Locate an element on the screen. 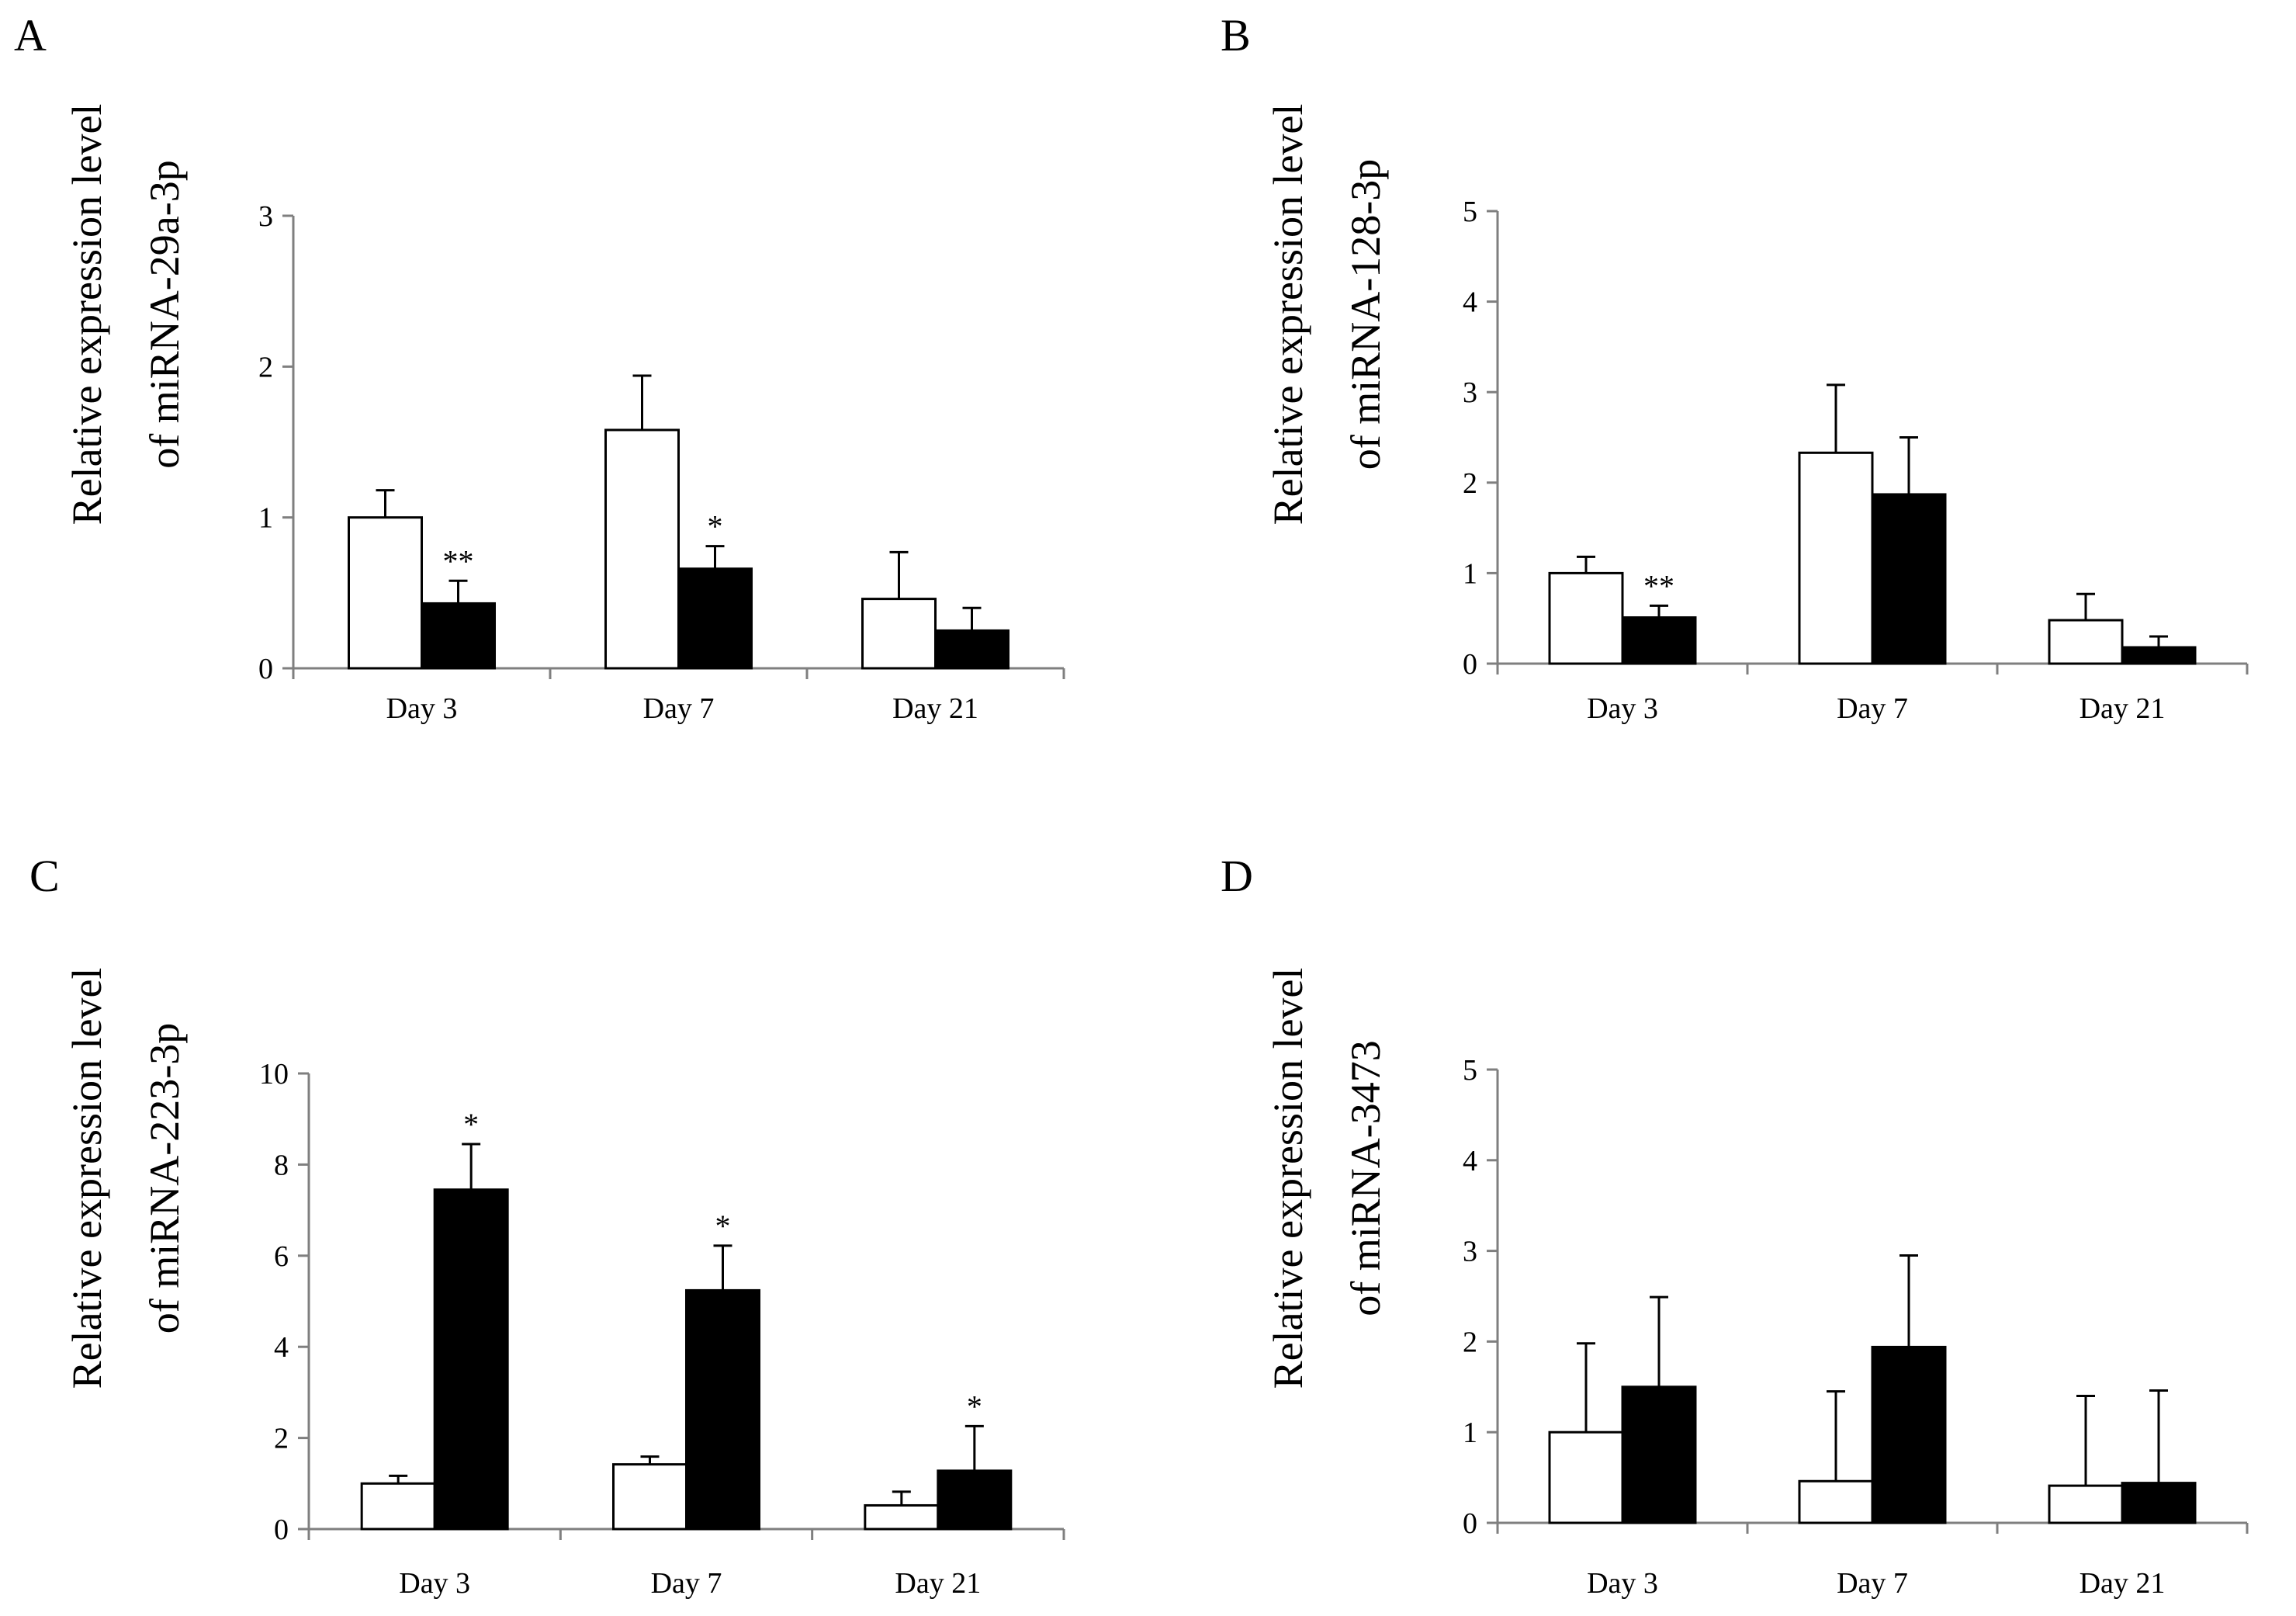 The height and width of the screenshot is (1616, 2296). panel-label-d: D is located at coordinates (1237, 876).